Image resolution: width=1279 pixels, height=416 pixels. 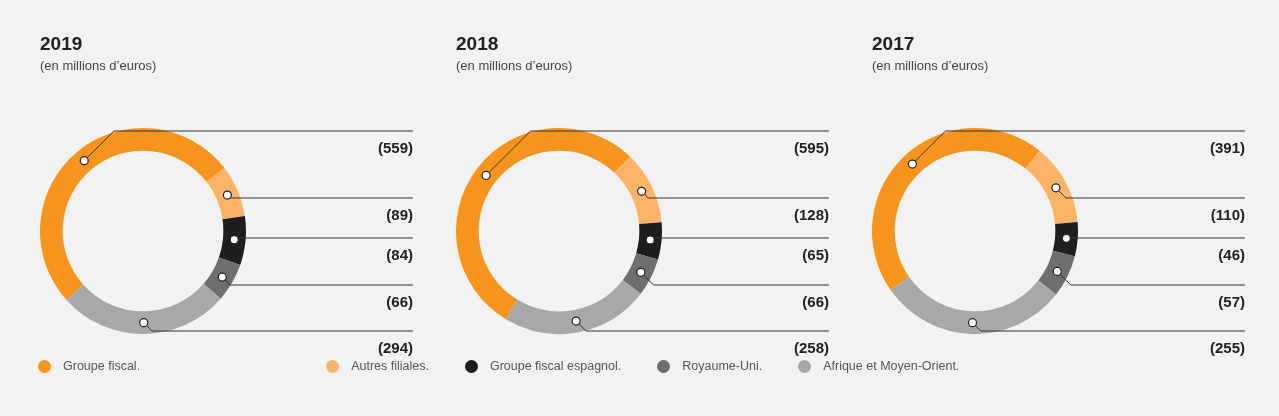 I want to click on data-label: (258), so click(x=811, y=348).